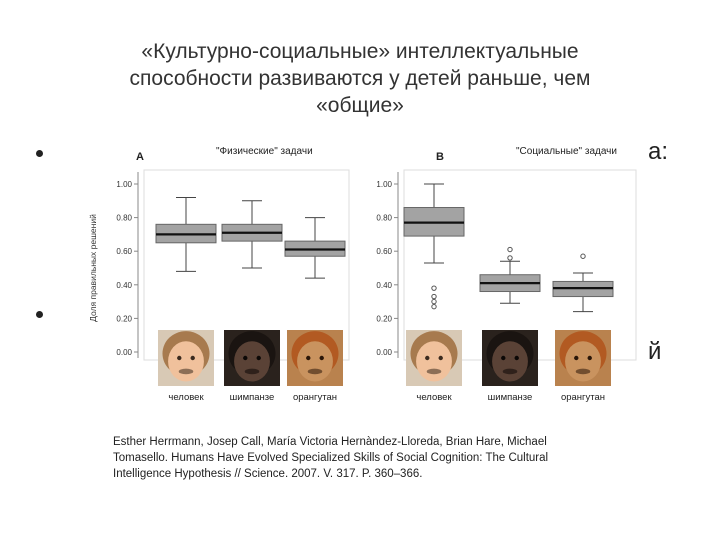 Image resolution: width=720 pixels, height=540 pixels. Describe the element at coordinates (140, 157) in the screenshot. I see `panel-label: A` at that location.